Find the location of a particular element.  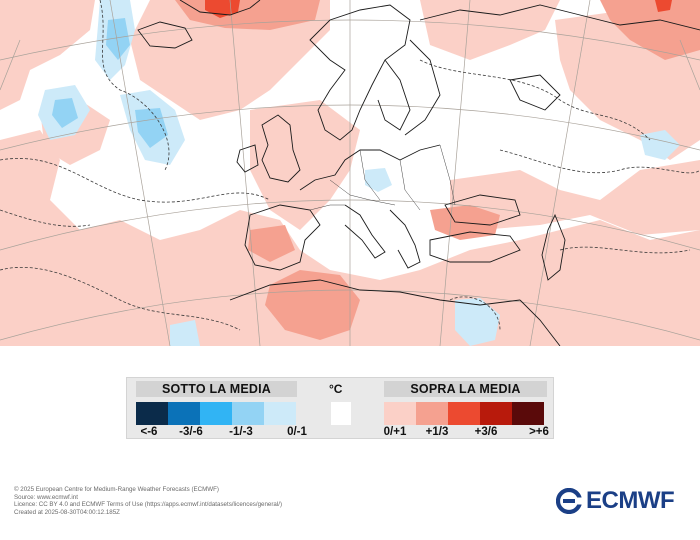

credit-line: Source: www.ecmwf.int is located at coordinates (46, 497).